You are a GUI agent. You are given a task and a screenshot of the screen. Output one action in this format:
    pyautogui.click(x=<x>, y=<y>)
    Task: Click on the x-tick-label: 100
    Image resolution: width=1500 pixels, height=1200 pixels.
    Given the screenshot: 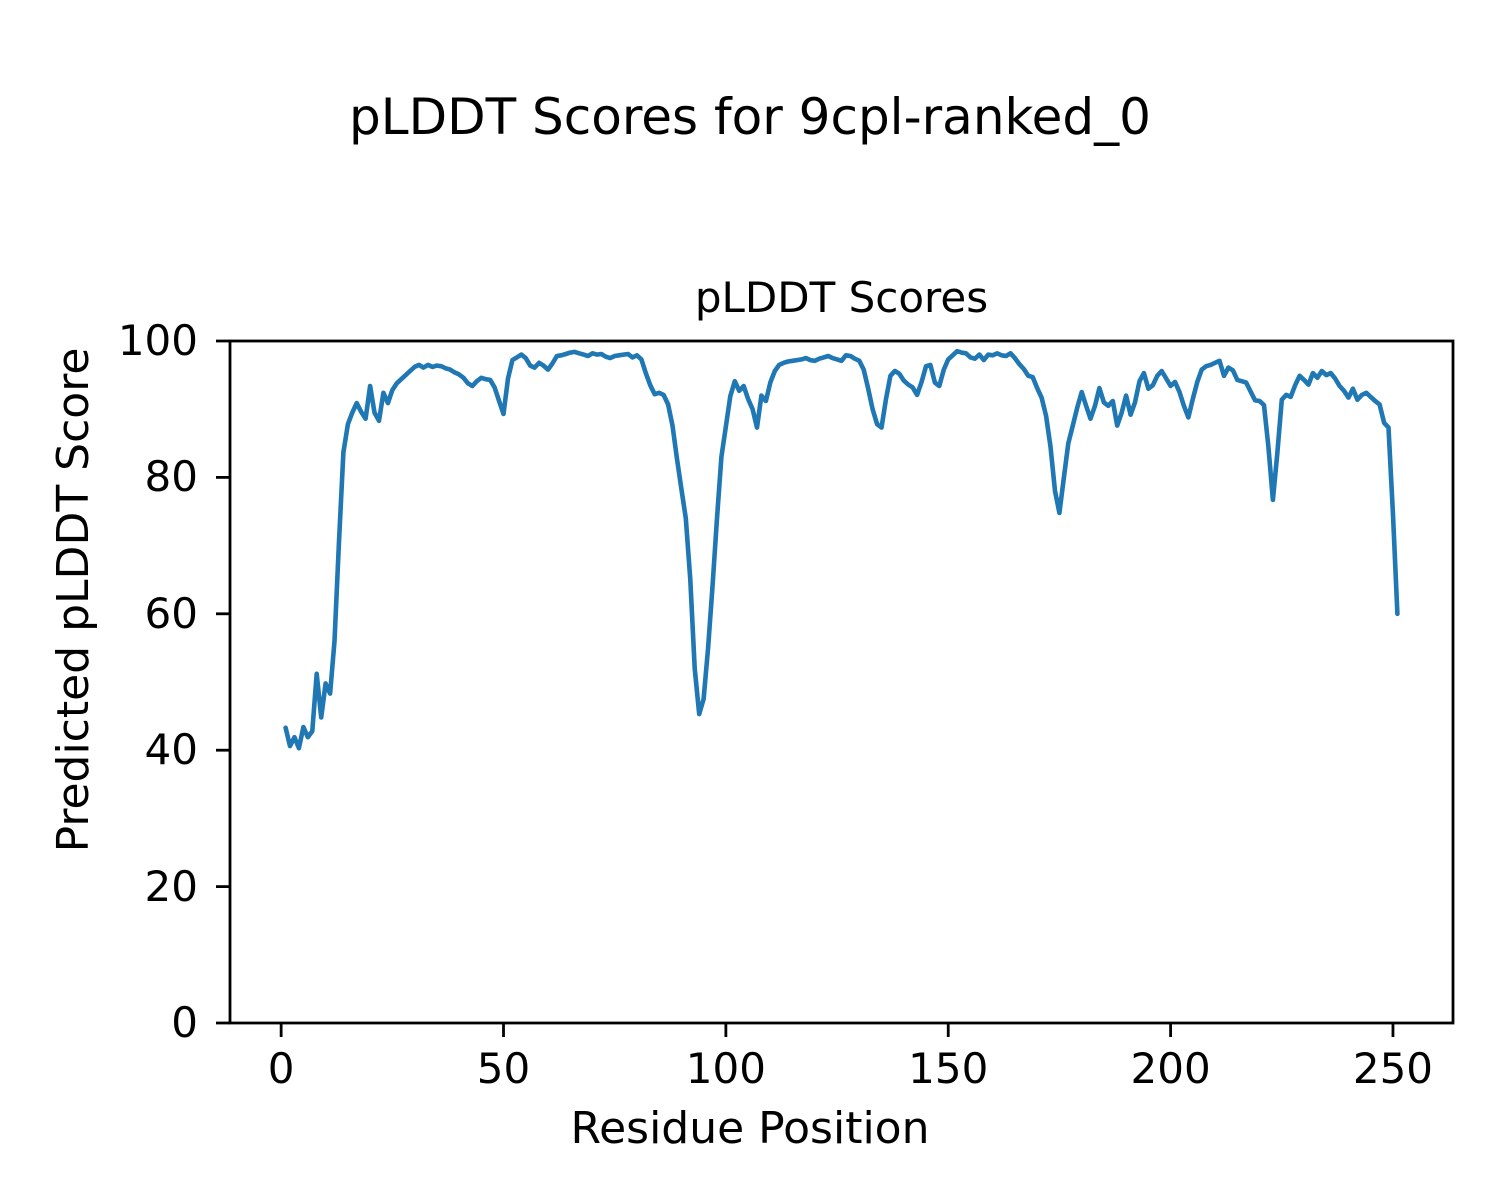 What is the action you would take?
    pyautogui.click(x=725, y=1068)
    